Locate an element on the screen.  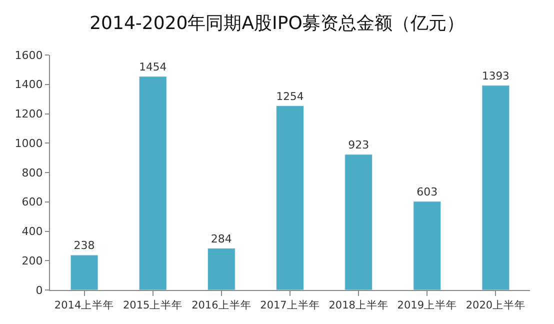
data-label: 238 is located at coordinates (84, 245).